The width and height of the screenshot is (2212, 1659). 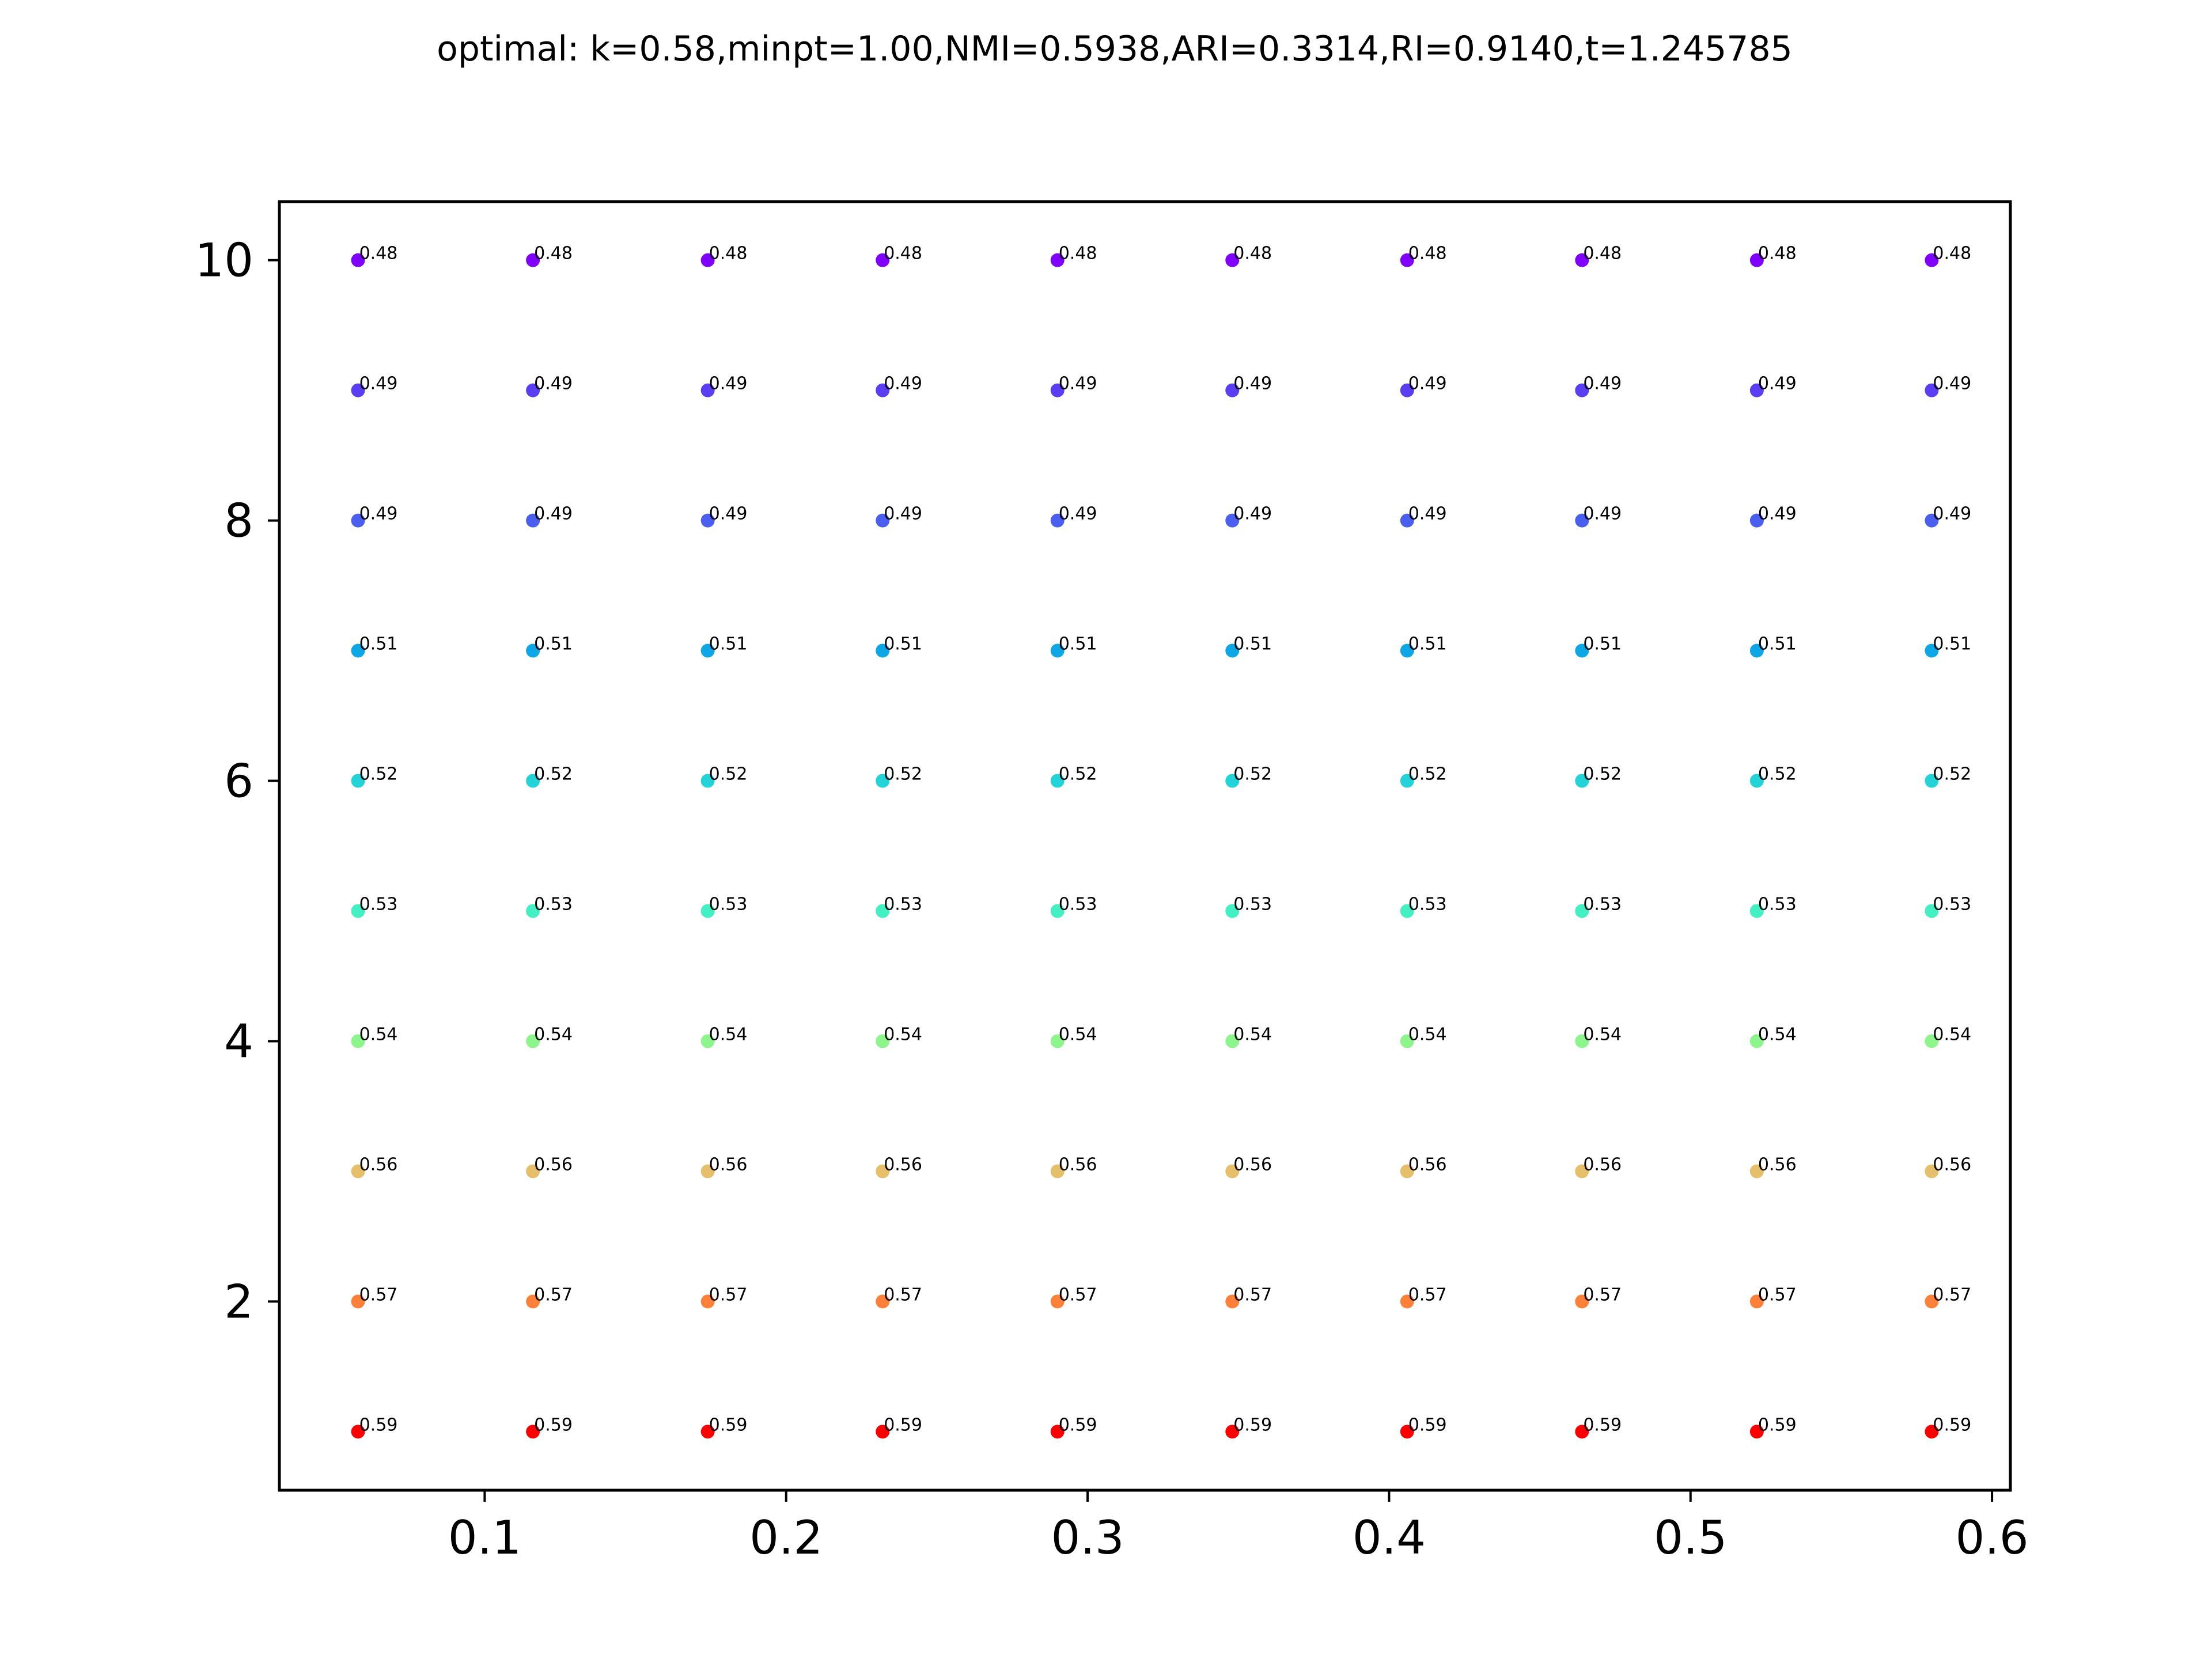 What do you see at coordinates (224, 260) in the screenshot?
I see `y-tick-label: 10` at bounding box center [224, 260].